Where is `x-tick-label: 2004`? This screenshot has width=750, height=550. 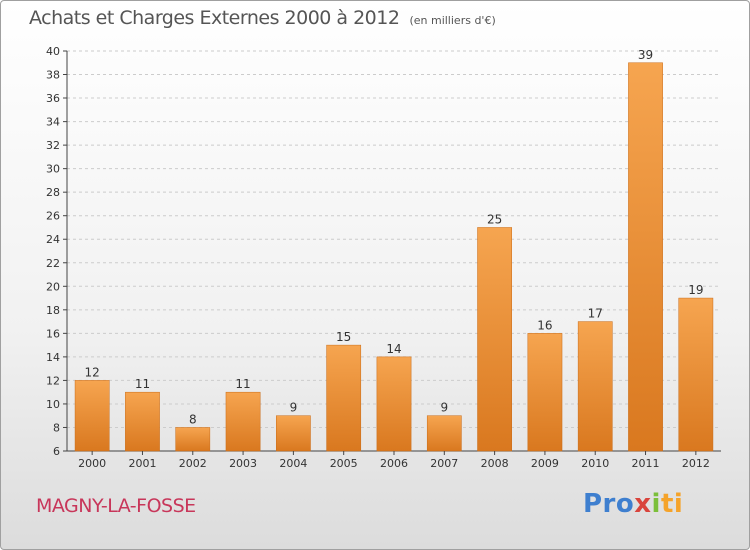 x-tick-label: 2004 is located at coordinates (293, 463).